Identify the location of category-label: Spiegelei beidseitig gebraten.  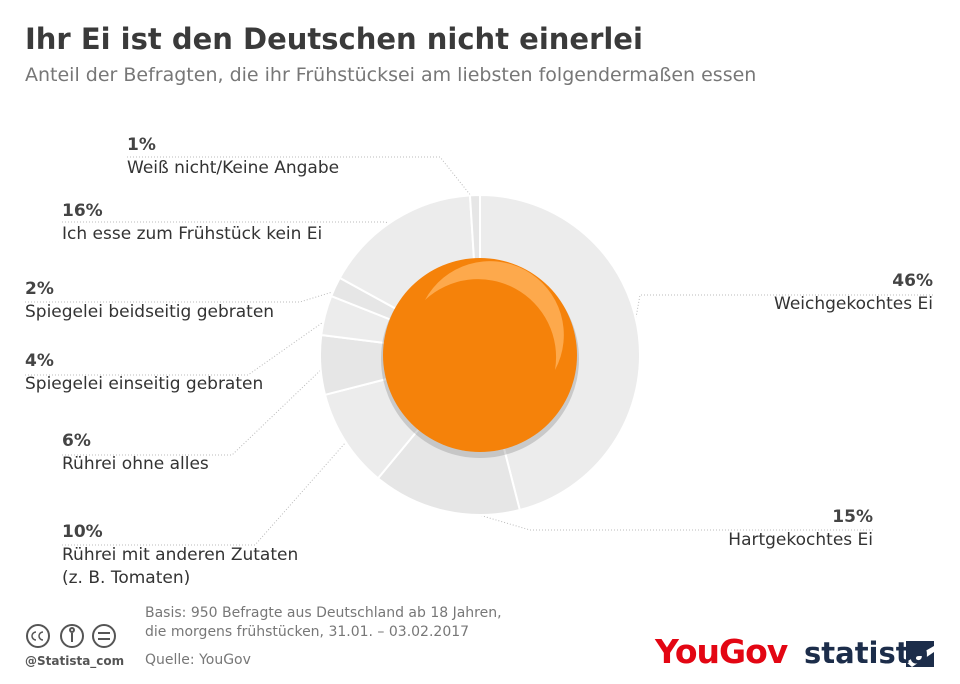
(150, 312).